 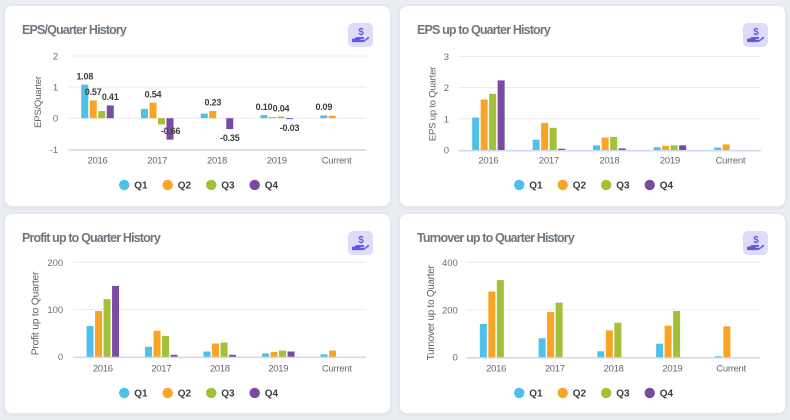 I want to click on svg-text: 100, so click(x=55, y=310).